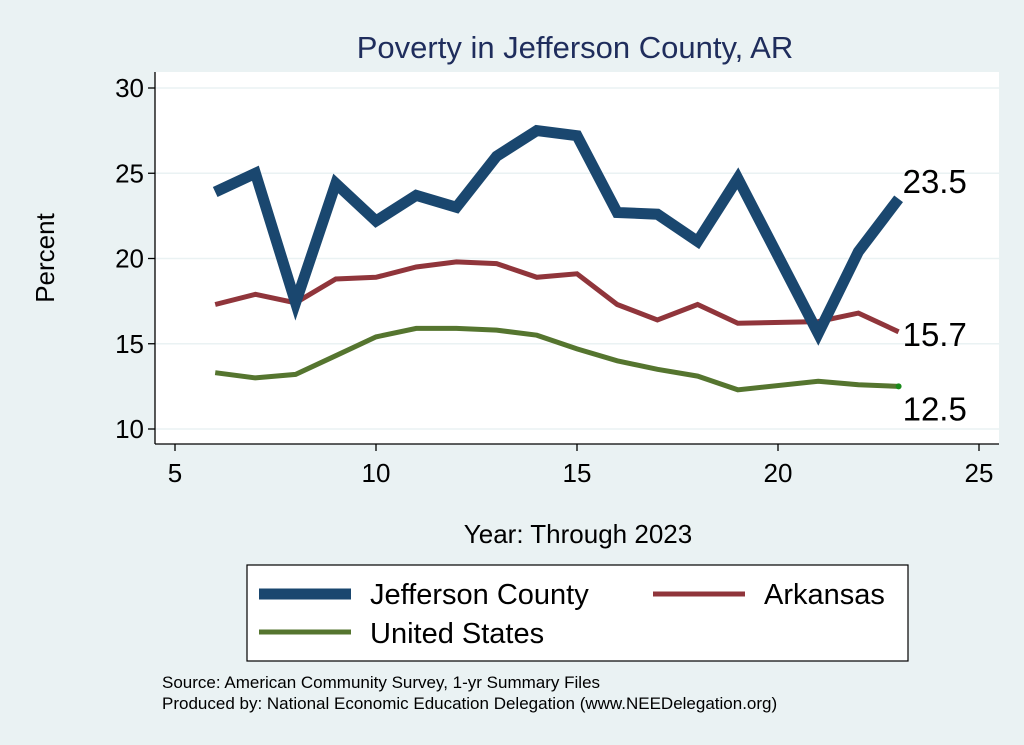 The image size is (1024, 745). I want to click on x-axis-label: Year: Through 2023, so click(578, 534).